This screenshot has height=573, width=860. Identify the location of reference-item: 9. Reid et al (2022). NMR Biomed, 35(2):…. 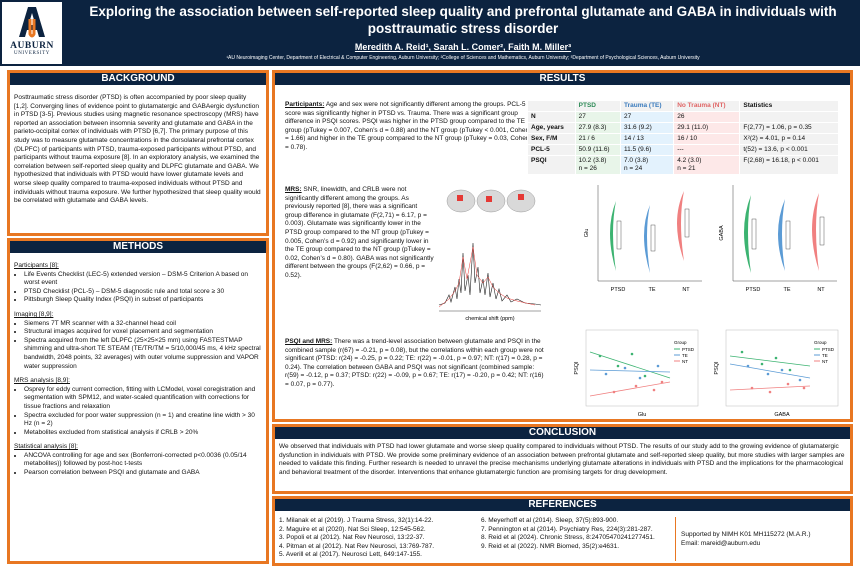
(550, 546).